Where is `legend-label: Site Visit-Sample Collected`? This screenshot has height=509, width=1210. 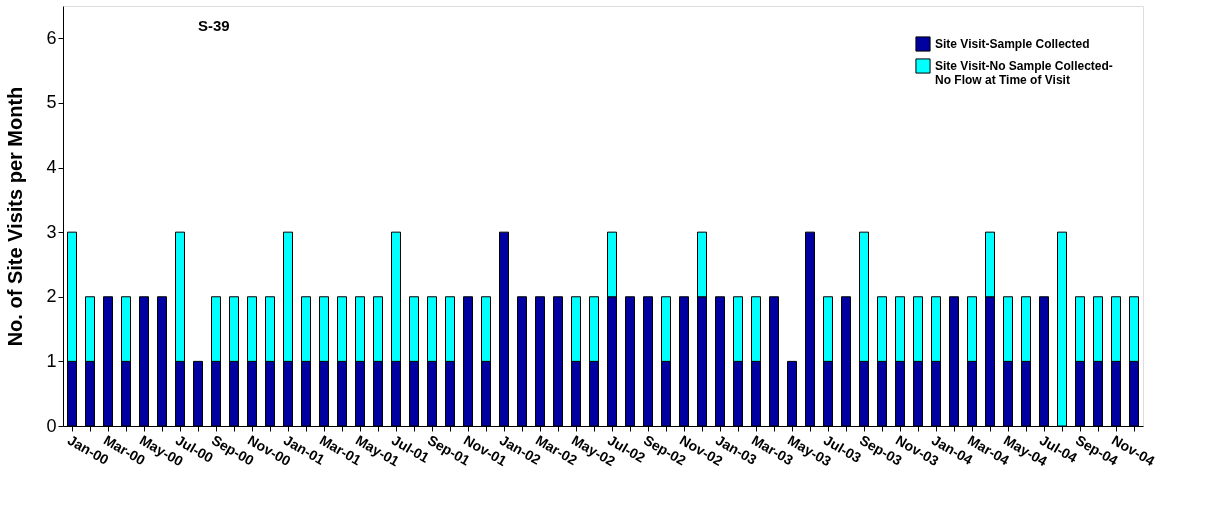
legend-label: Site Visit-Sample Collected is located at coordinates (1012, 44).